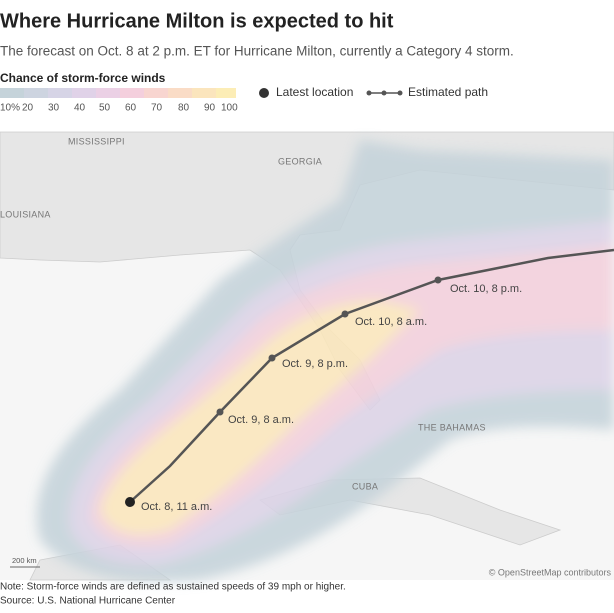  What do you see at coordinates (54, 108) in the screenshot?
I see `scale-label: 30` at bounding box center [54, 108].